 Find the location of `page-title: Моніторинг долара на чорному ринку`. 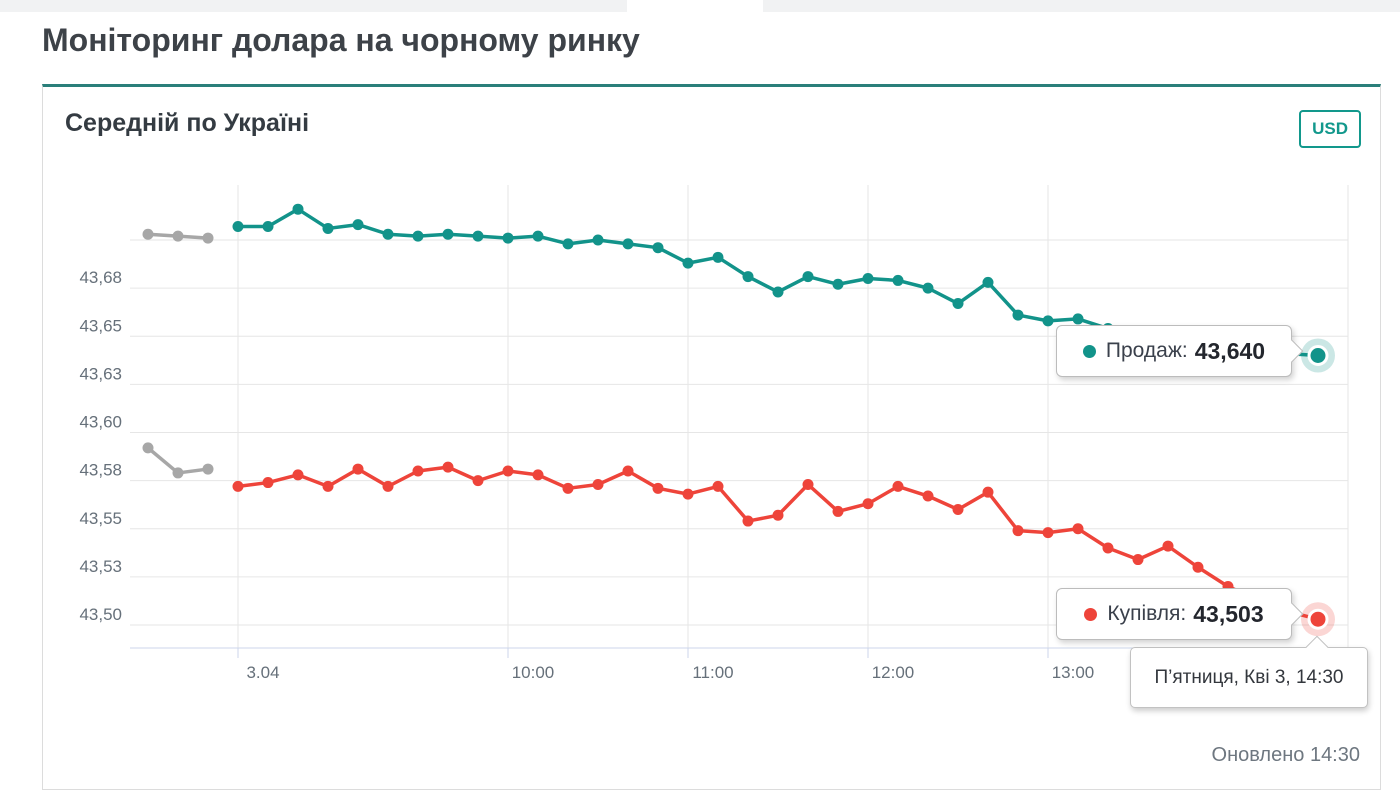

page-title: Моніторинг долара на чорному ринку is located at coordinates (341, 40).